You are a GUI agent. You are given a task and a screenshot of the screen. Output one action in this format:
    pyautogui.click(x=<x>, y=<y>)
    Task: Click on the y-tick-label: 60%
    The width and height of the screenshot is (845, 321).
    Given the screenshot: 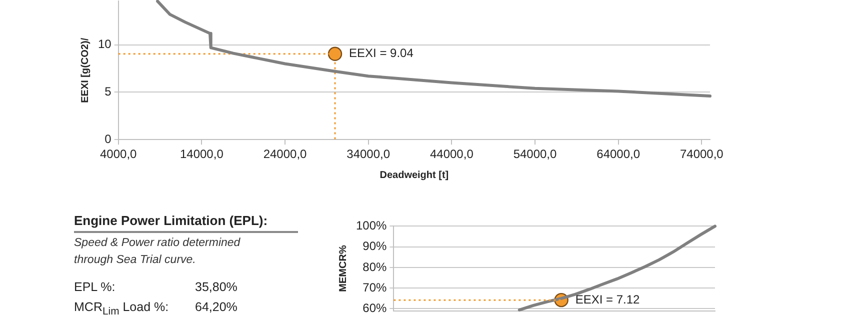 What is the action you would take?
    pyautogui.click(x=375, y=308)
    